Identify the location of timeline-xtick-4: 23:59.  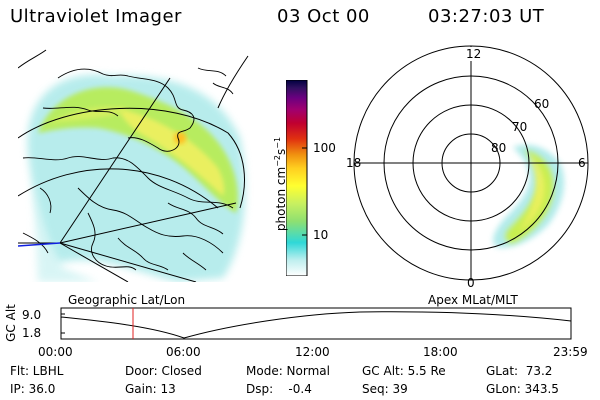
(570, 352).